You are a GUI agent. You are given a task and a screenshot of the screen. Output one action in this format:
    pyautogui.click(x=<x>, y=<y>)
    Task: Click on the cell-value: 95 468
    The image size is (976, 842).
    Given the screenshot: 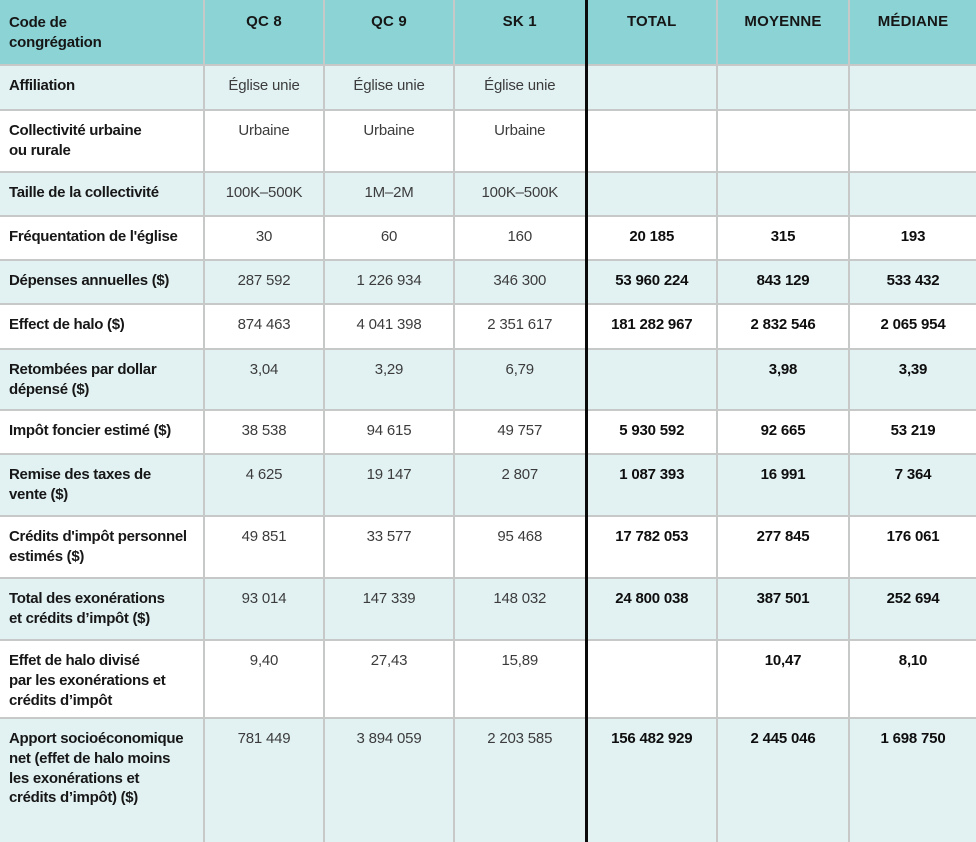 What is the action you would take?
    pyautogui.click(x=520, y=547)
    